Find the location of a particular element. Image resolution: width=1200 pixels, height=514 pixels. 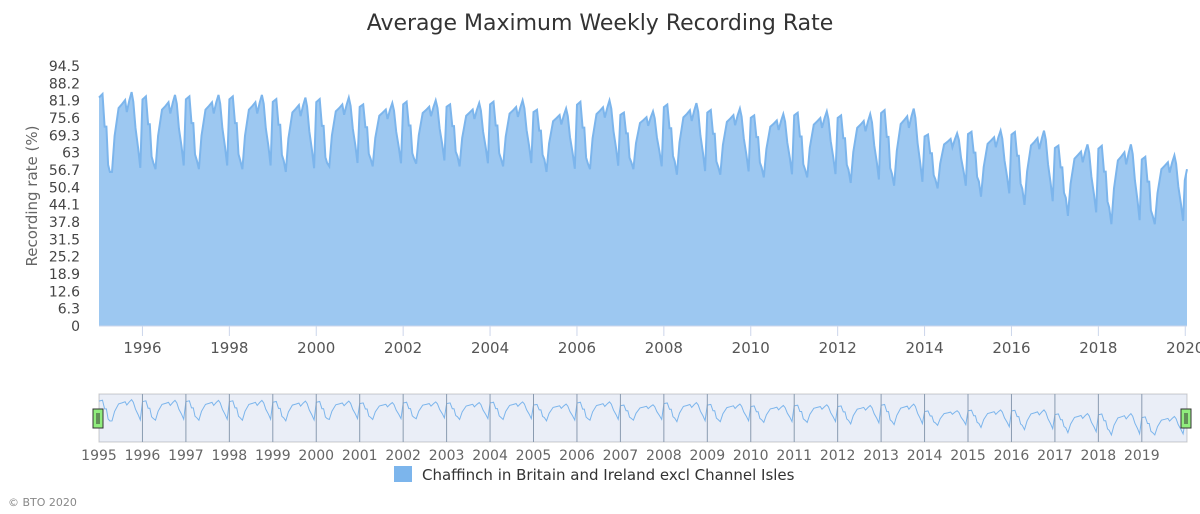

legend-swatch is located at coordinates (403, 474).